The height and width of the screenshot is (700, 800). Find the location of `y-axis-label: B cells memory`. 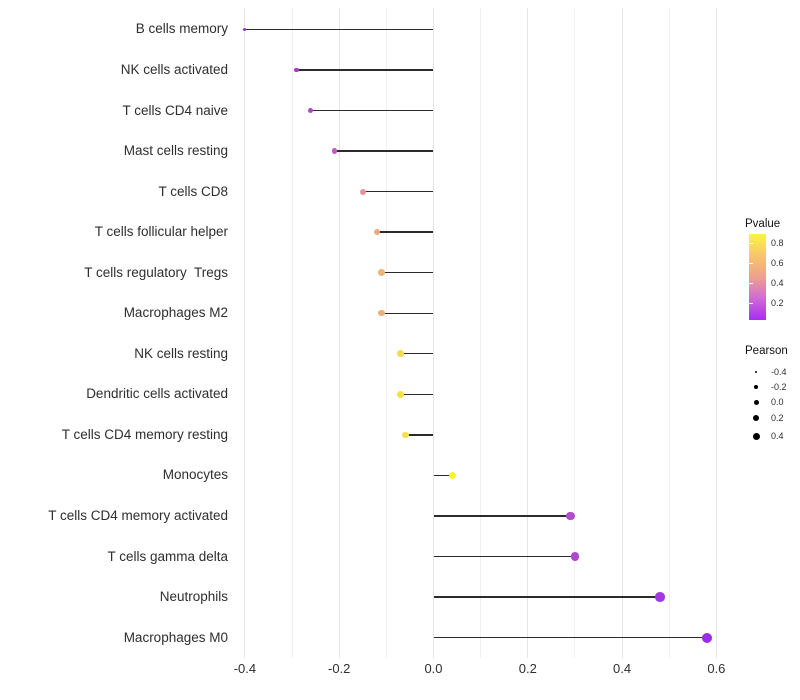

y-axis-label: B cells memory is located at coordinates (181, 29).